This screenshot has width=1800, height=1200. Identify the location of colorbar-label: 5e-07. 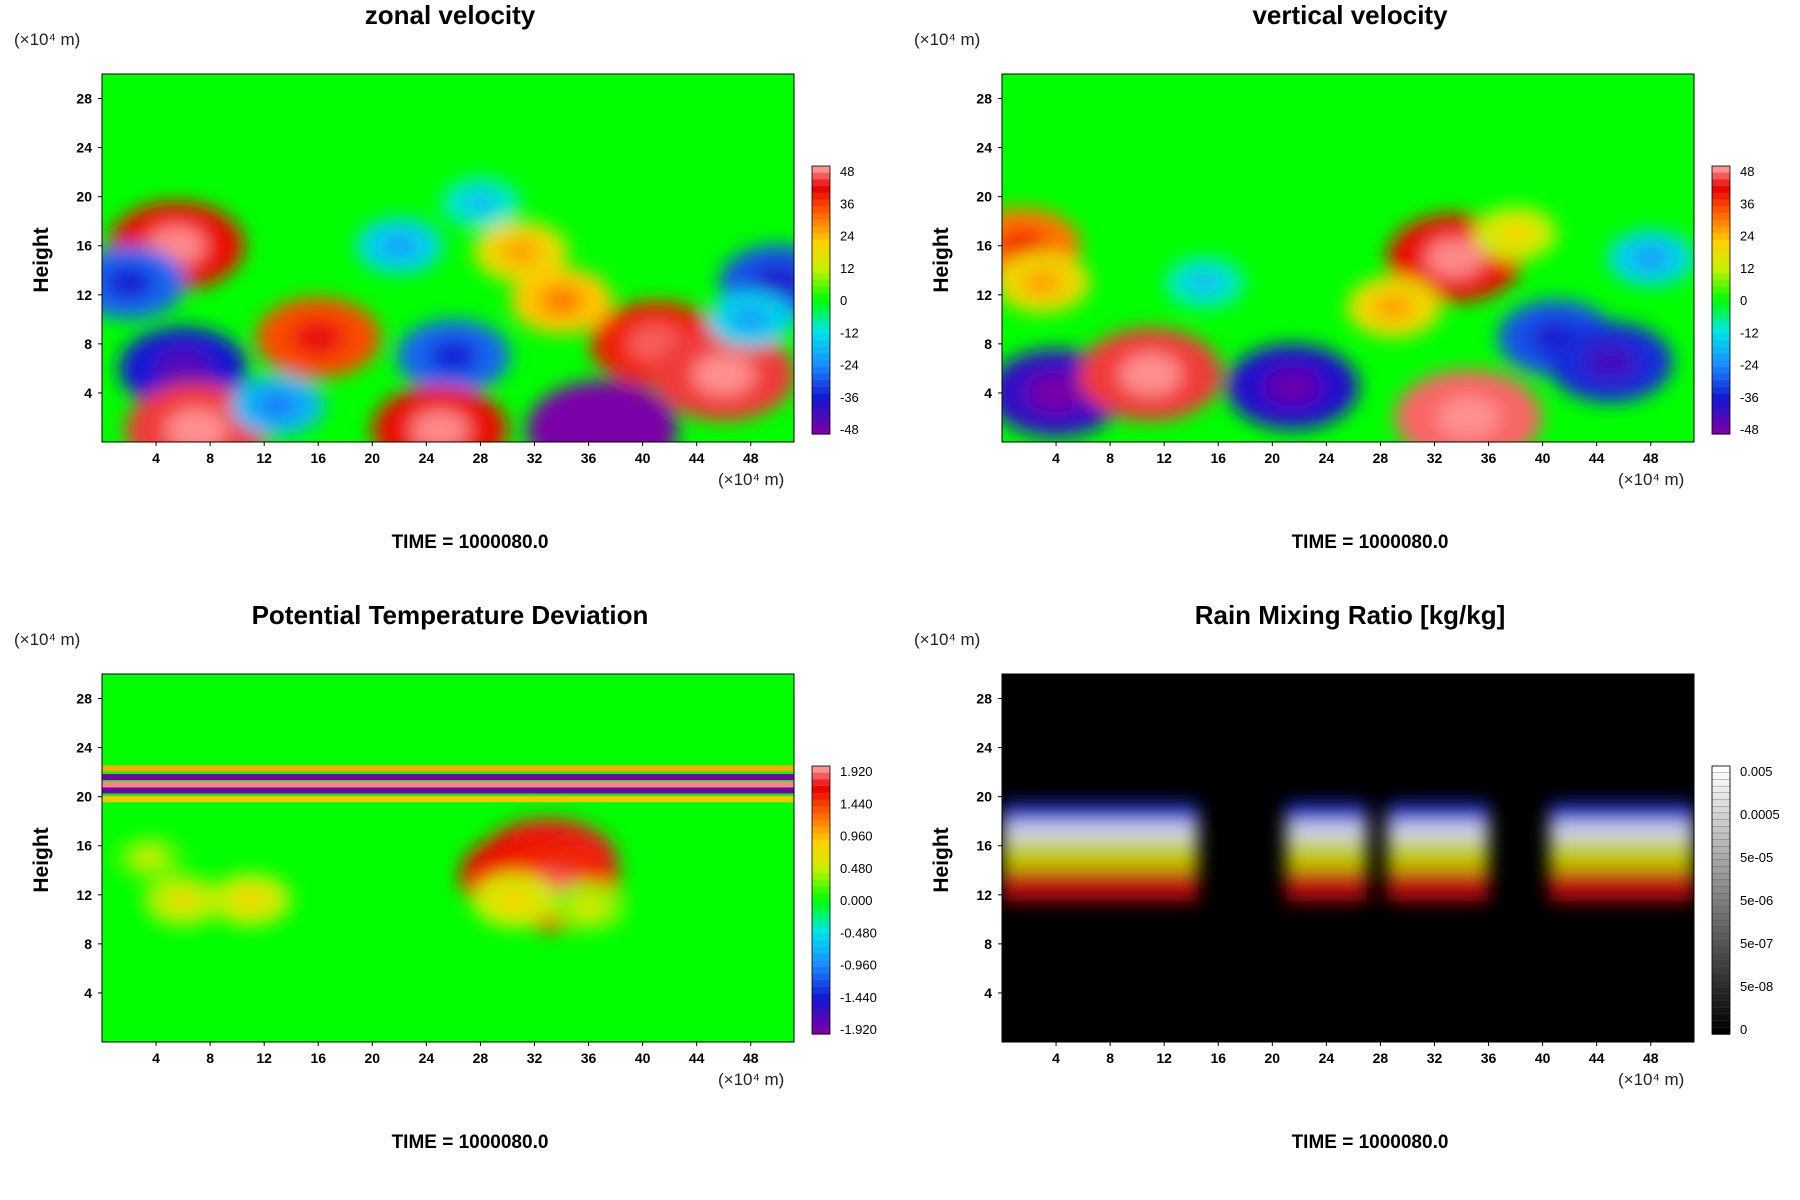
(1756, 943).